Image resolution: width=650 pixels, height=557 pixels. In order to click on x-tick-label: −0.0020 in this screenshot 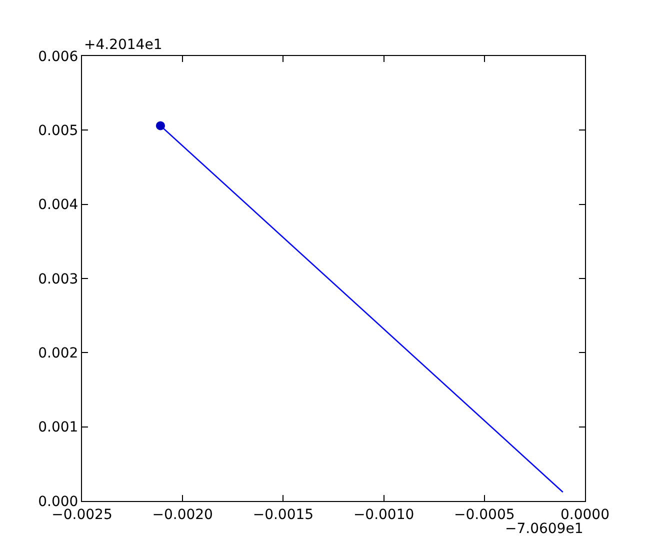, I will do `click(182, 514)`.